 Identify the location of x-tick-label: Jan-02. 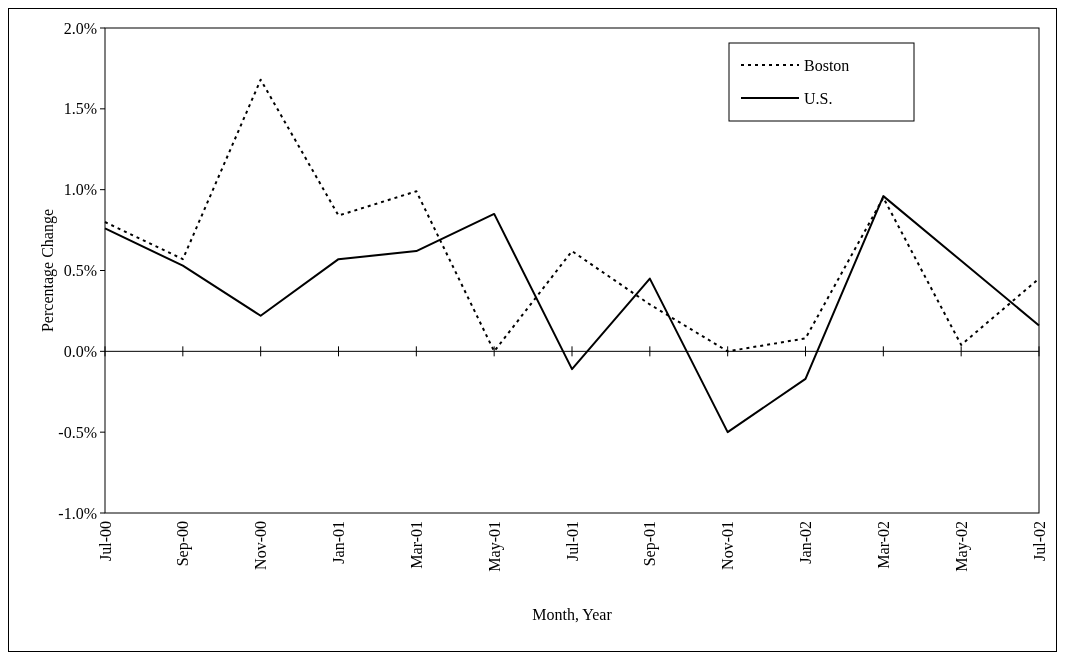
(806, 542).